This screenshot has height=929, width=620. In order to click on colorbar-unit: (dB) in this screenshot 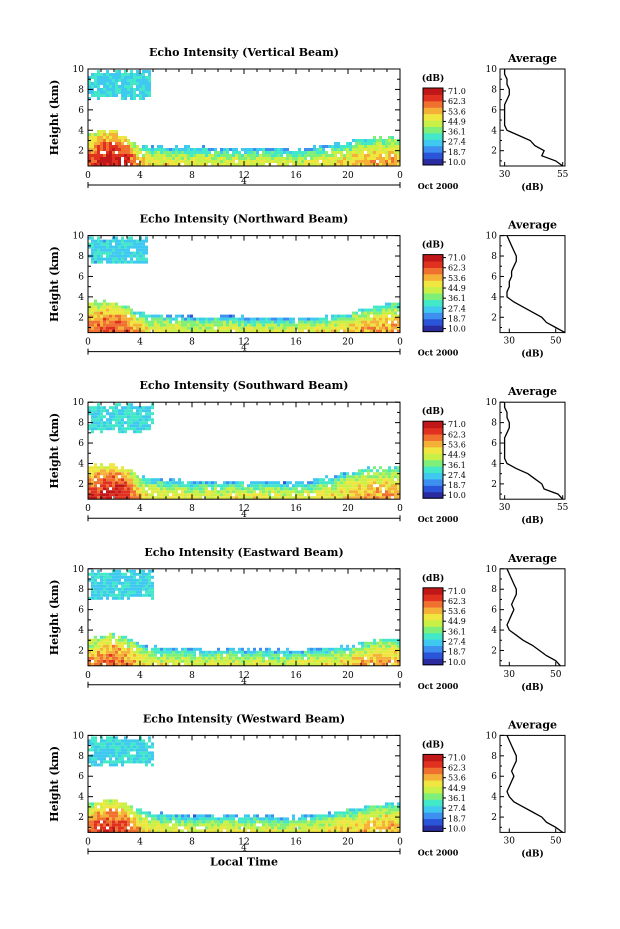, I will do `click(433, 245)`.